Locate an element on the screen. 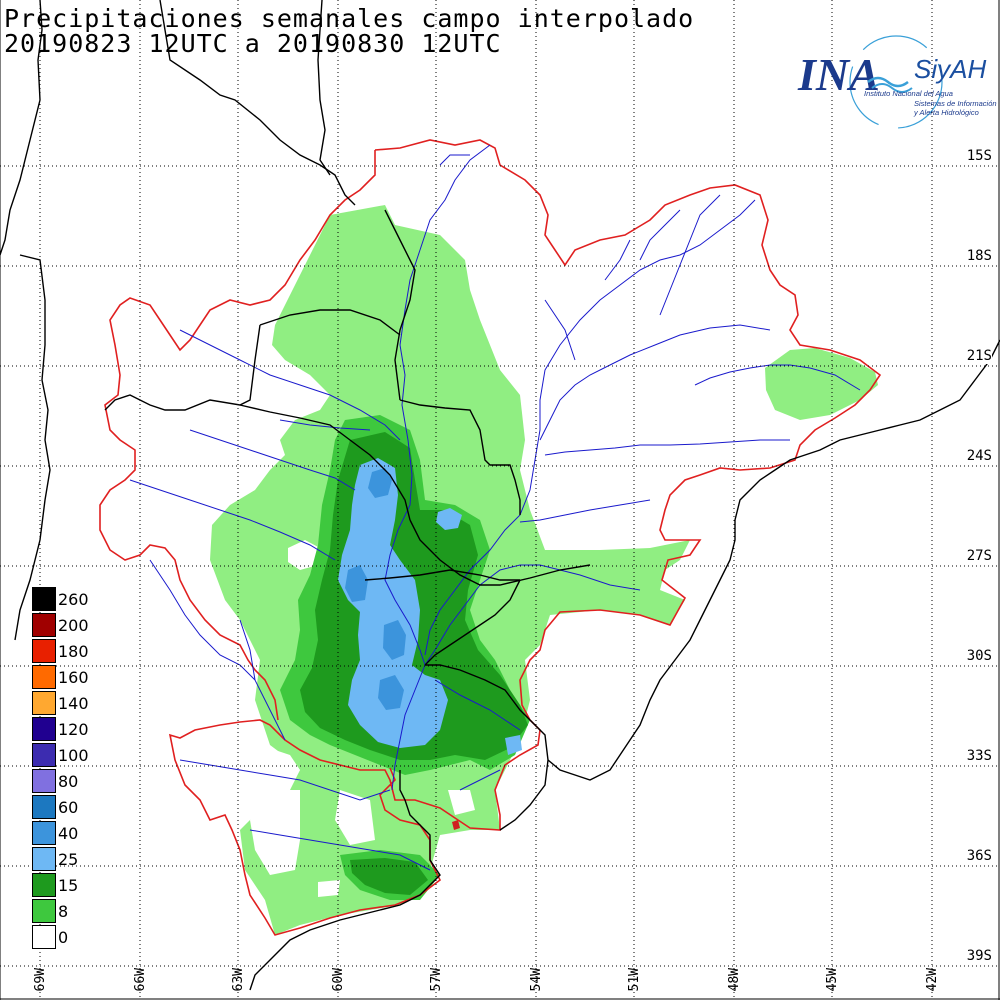  lon-label: 42W is located at coordinates (932, 980).